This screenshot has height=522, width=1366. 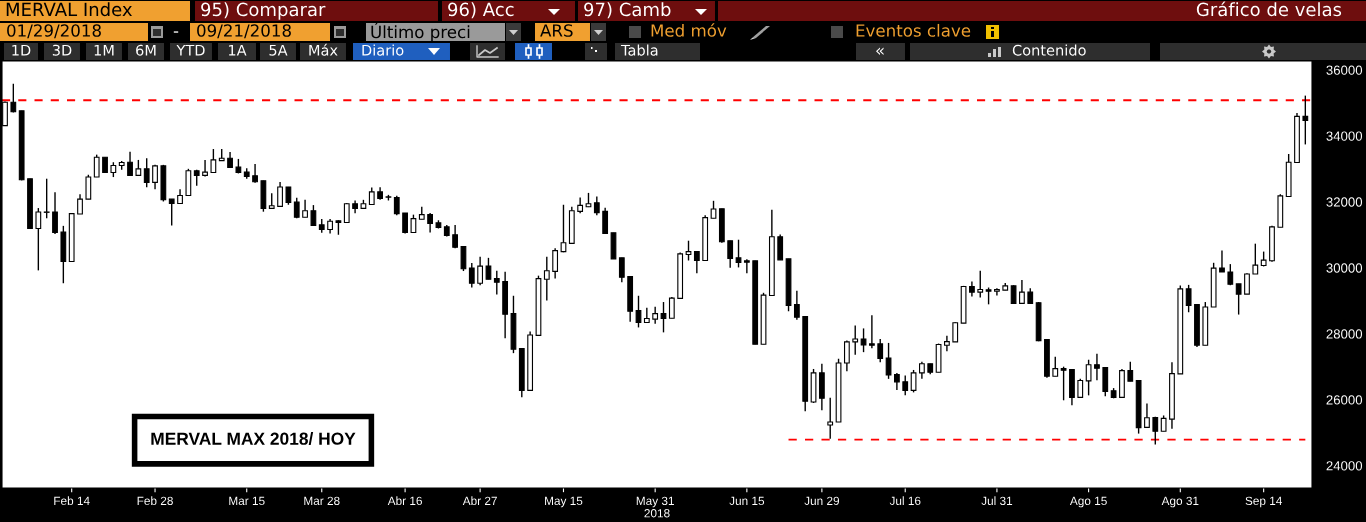 What do you see at coordinates (997, 500) in the screenshot?
I see `x-tick-label: Jul 31` at bounding box center [997, 500].